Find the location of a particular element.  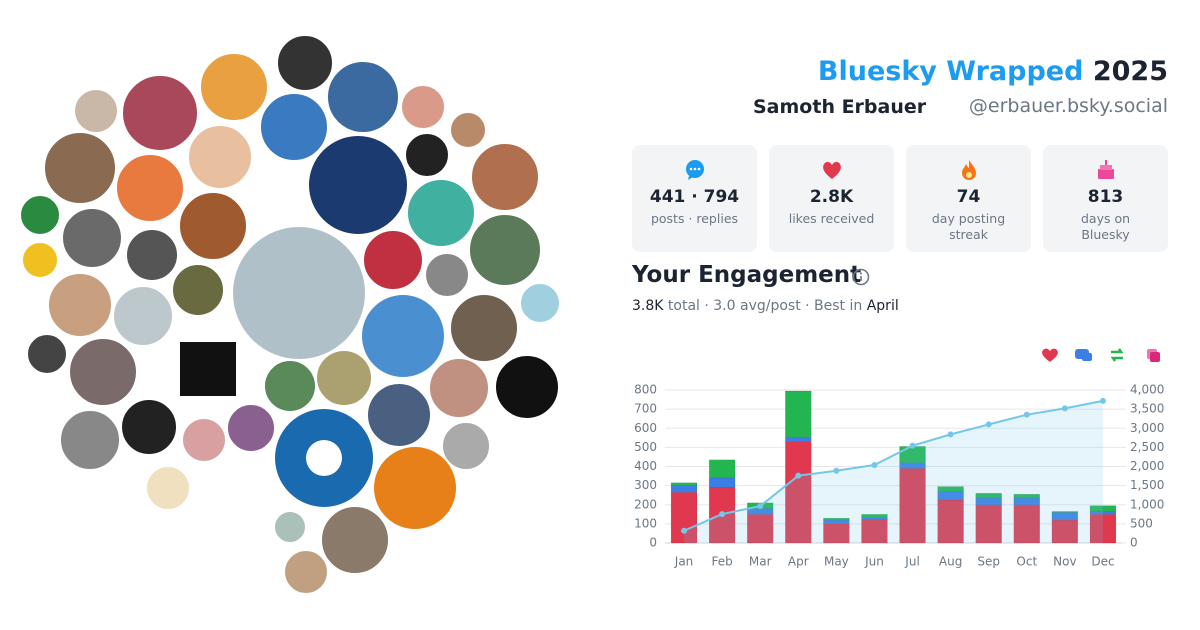

title-year: 2025 is located at coordinates (1130, 71).